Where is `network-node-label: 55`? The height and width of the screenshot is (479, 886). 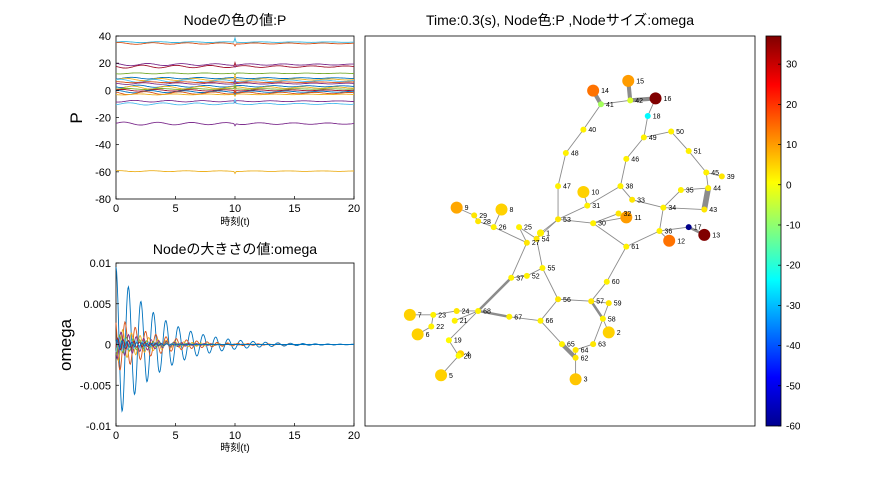 network-node-label: 55 is located at coordinates (551, 269).